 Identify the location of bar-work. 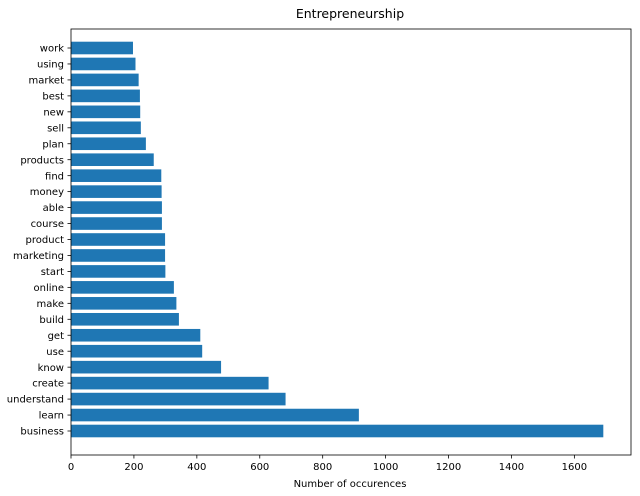
(102, 48).